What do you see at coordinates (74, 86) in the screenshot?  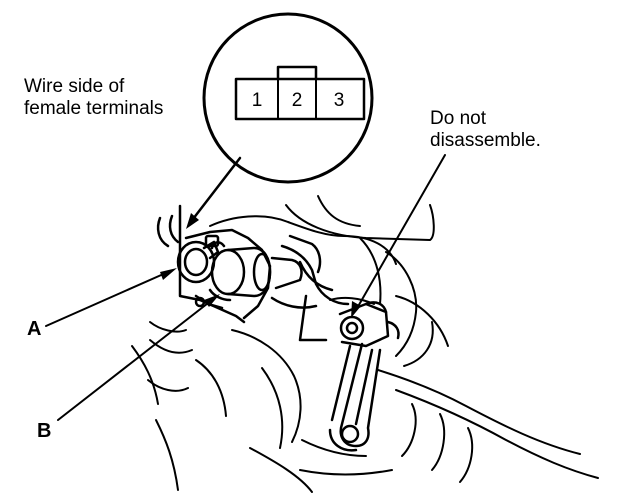 I see `wire-side-callout-line1: Wire side of` at bounding box center [74, 86].